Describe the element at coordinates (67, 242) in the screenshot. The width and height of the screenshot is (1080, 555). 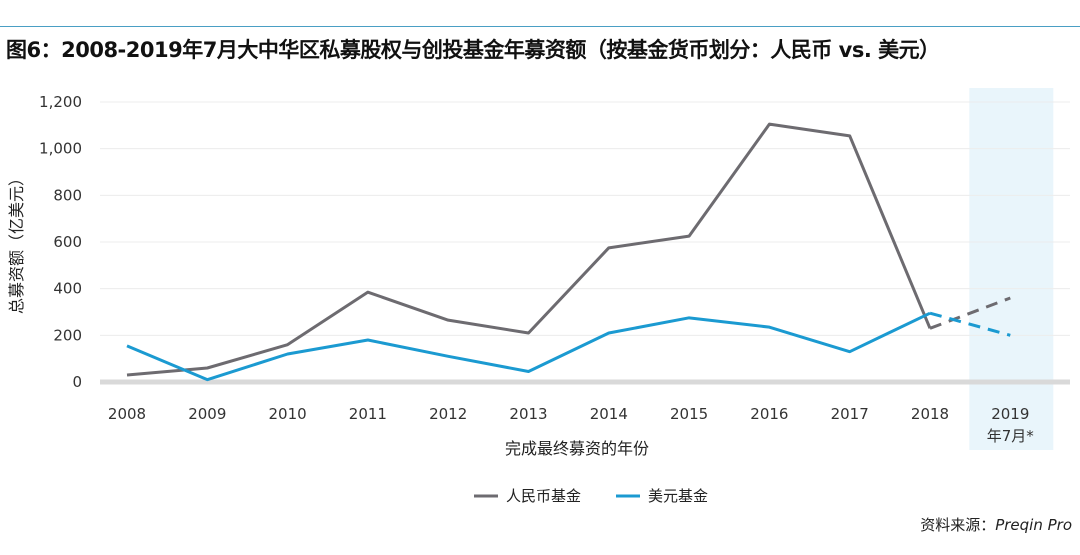
I see `y-tick-label: 600` at that location.